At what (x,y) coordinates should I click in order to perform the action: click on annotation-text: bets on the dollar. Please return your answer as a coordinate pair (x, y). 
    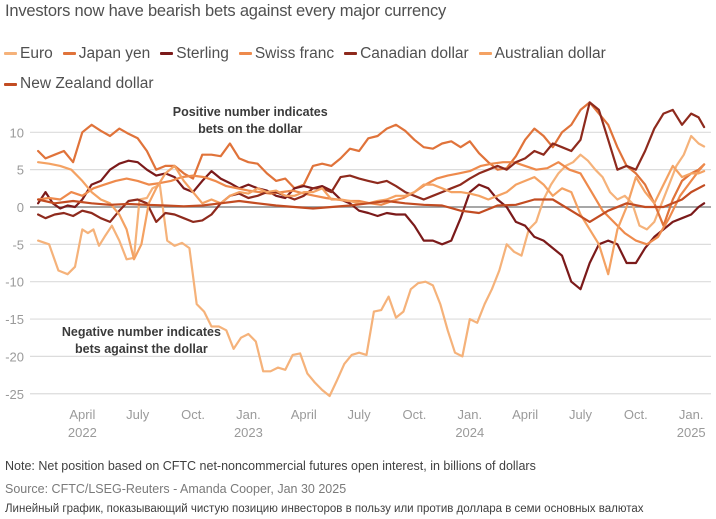
    Looking at the image, I should click on (250, 129).